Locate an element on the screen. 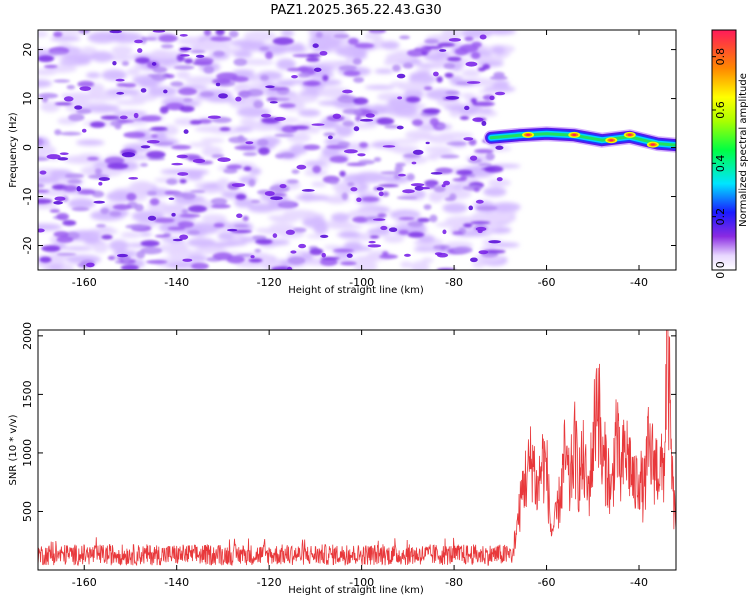  y-tick-label: 500 is located at coordinates (27, 511).